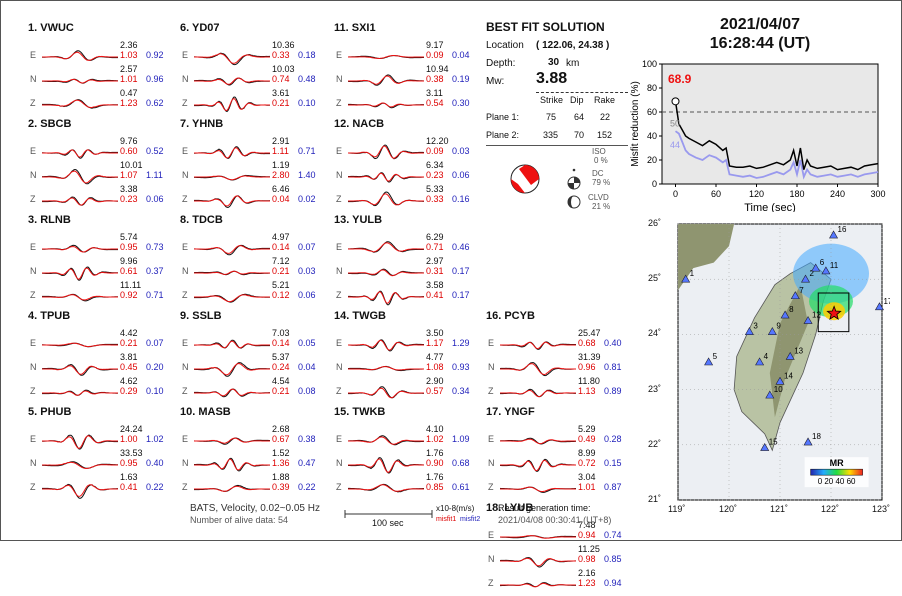 The height and width of the screenshot is (596, 902). I want to click on trace-row: N 10.03 0.74 0.48, so click(247, 78).